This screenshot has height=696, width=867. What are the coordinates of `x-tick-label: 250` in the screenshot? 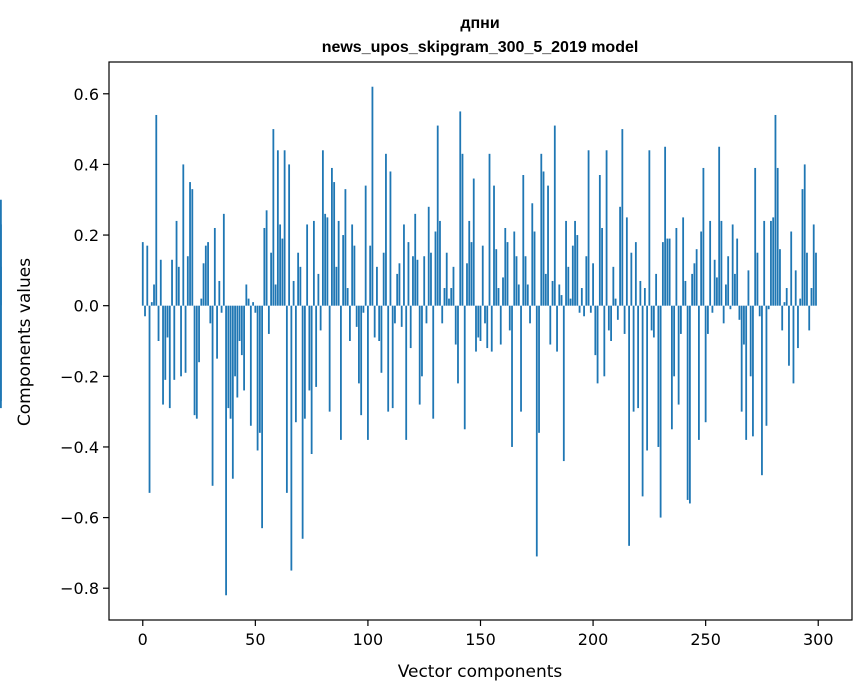 It's located at (705, 639).